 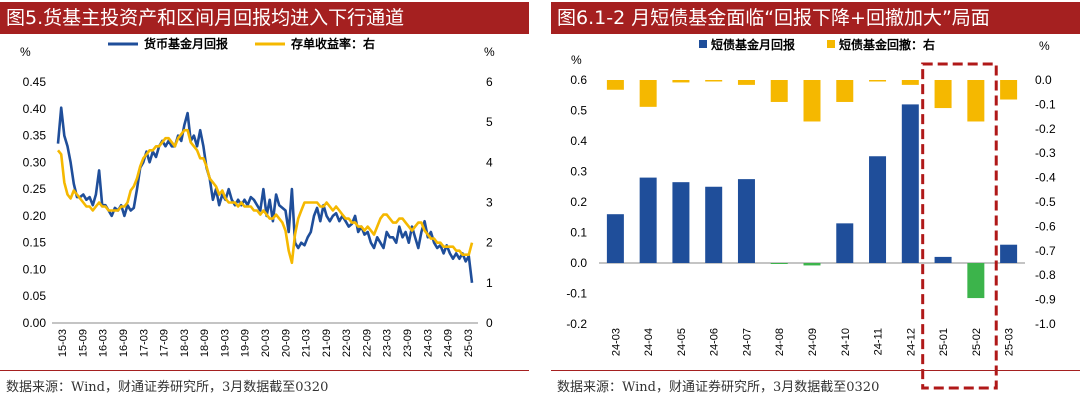 I want to click on left-tick-label: 0.3, so click(x=578, y=172).